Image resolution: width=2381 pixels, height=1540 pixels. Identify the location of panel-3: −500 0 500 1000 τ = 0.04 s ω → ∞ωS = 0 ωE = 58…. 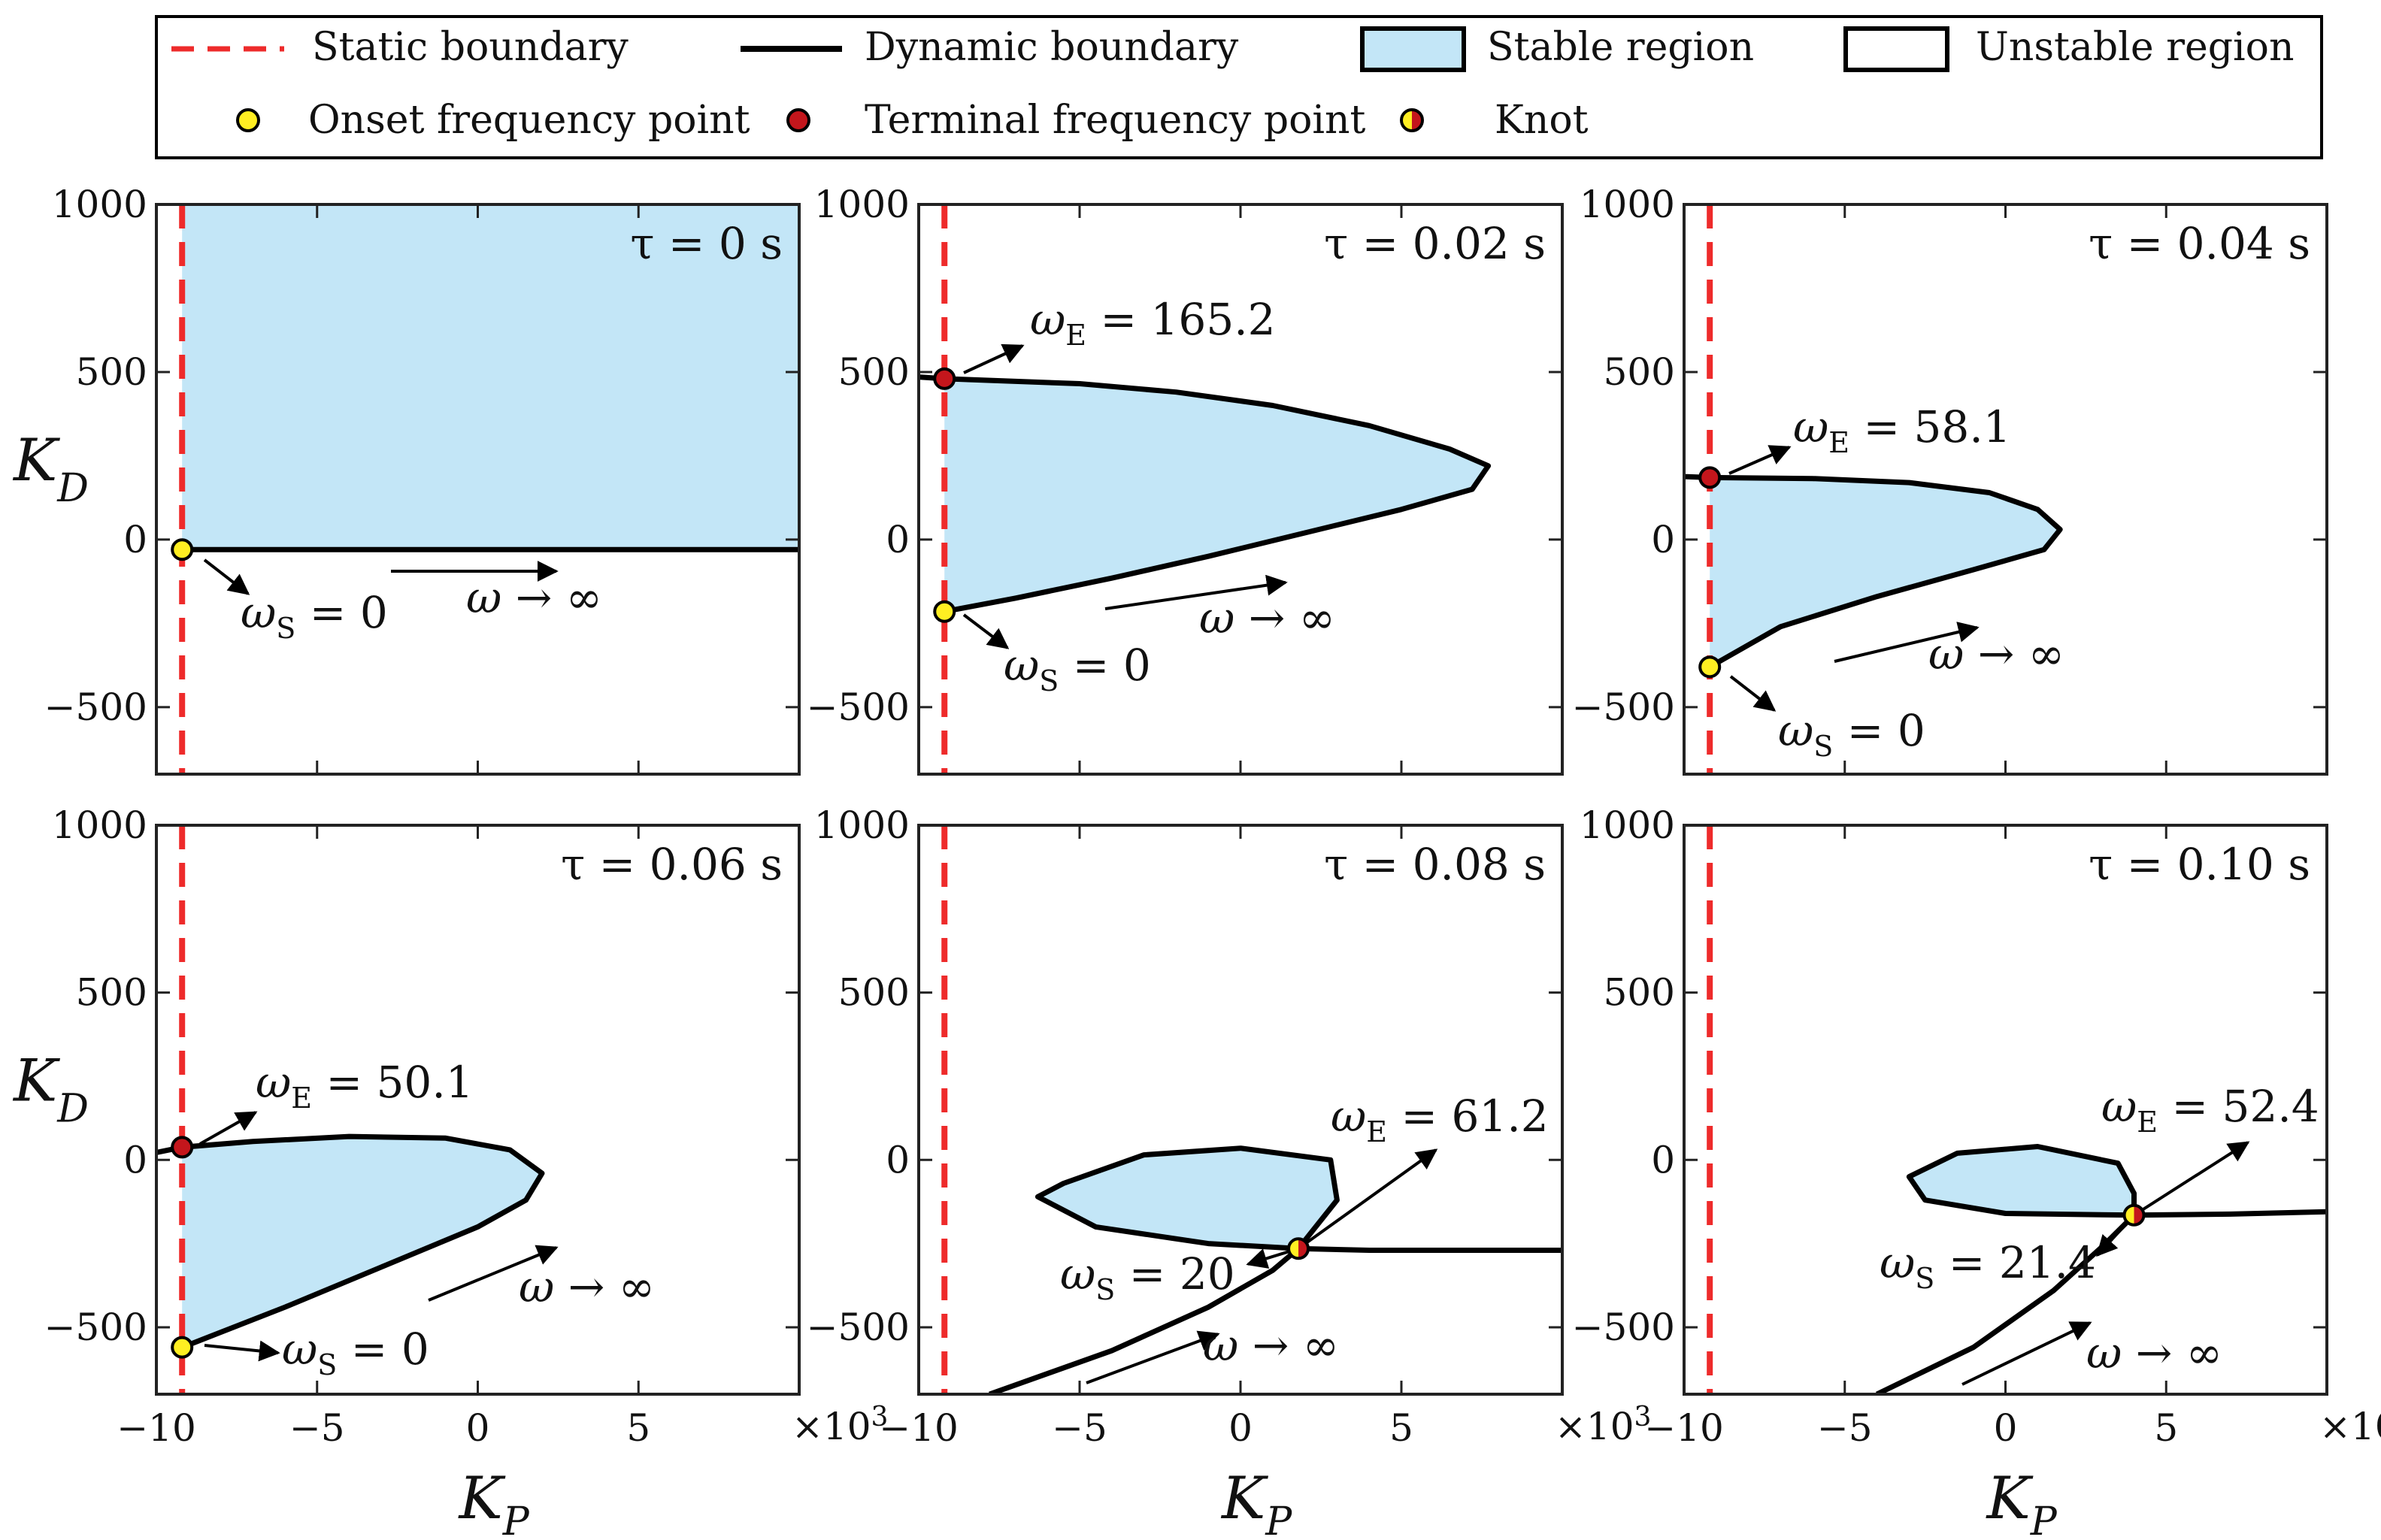
(1950, 479).